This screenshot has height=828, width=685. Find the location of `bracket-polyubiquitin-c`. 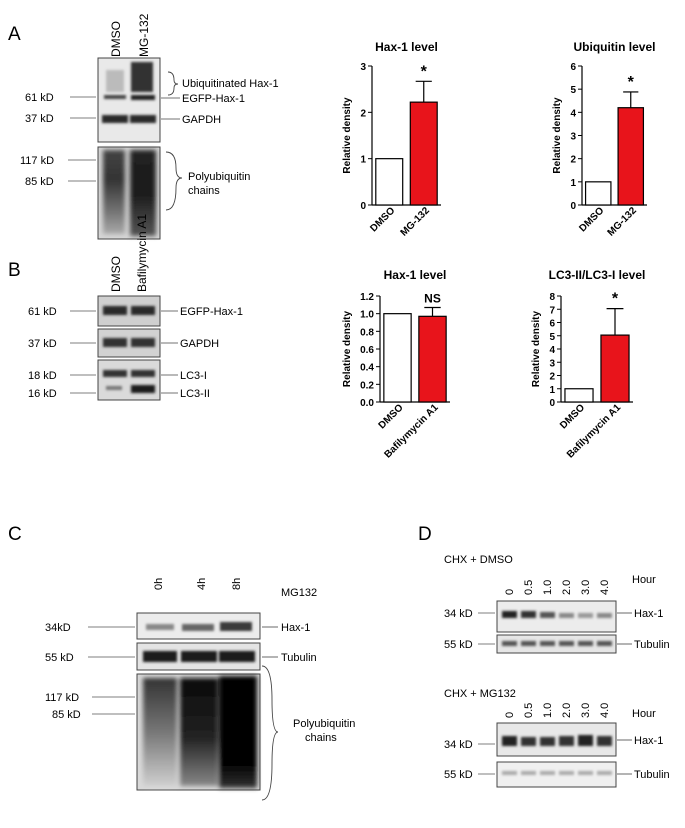

bracket-polyubiquitin-c is located at coordinates (270, 733).